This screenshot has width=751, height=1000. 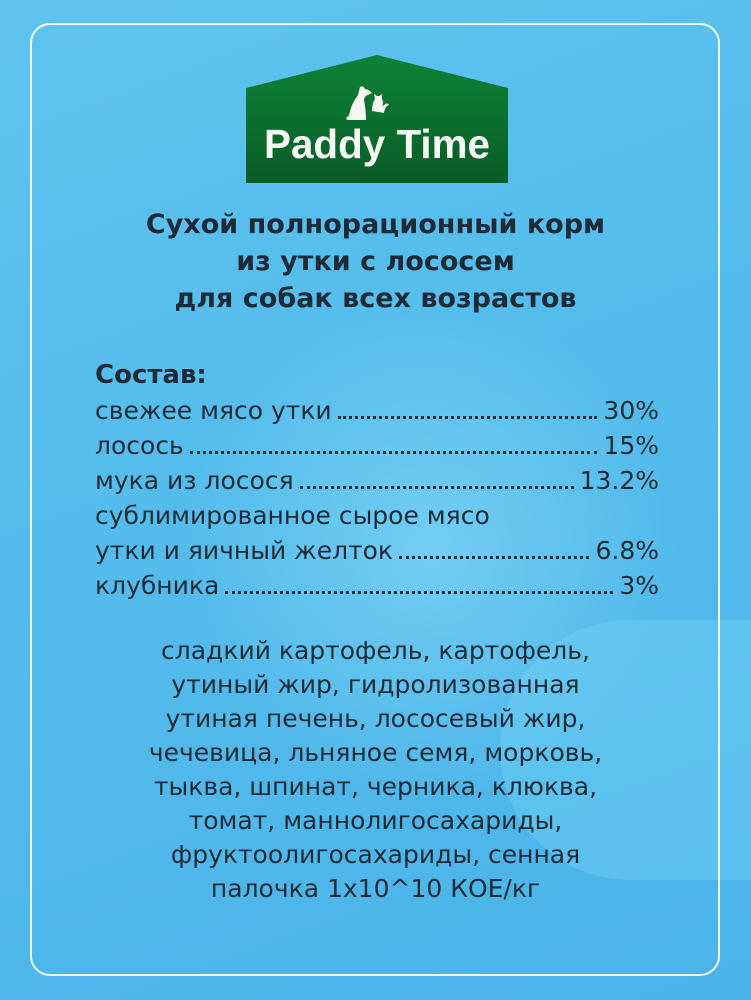 I want to click on composition-item: мука из лосося 13.2%, so click(x=377, y=480).